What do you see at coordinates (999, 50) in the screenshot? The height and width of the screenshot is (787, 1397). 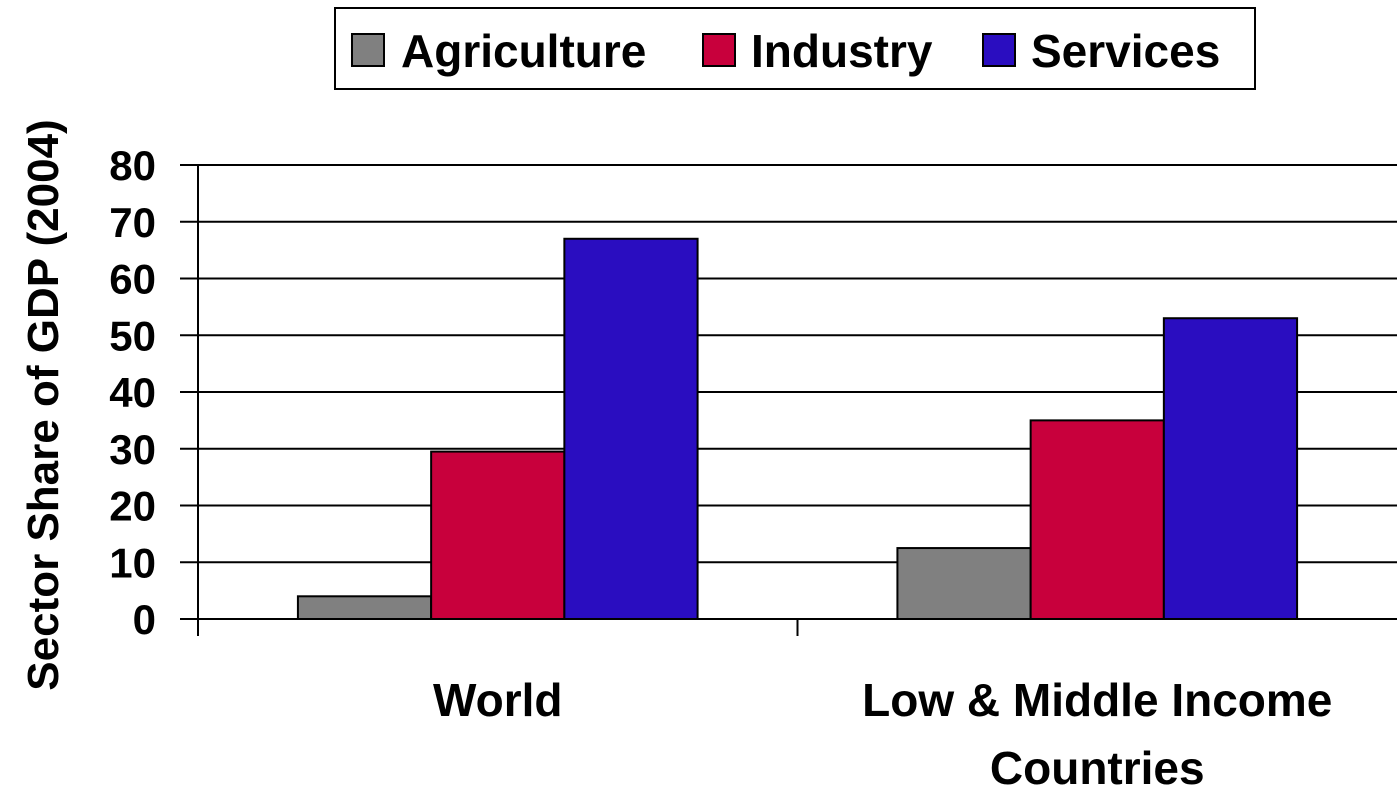 I see `legend-swatch-services` at bounding box center [999, 50].